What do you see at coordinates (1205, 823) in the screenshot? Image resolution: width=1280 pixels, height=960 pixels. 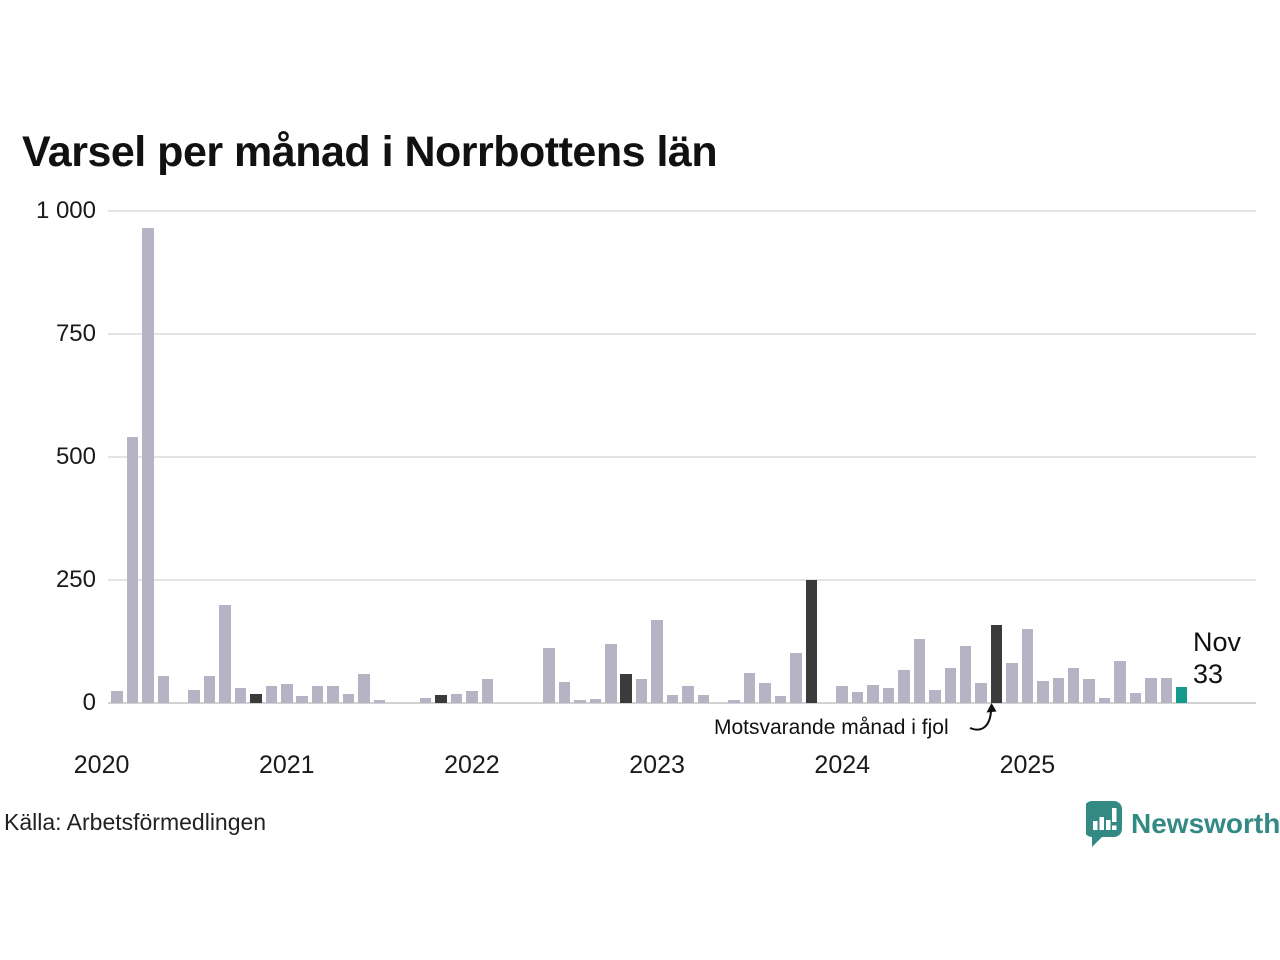 I see `newsworthy-logo-text: Newsworthy` at bounding box center [1205, 823].